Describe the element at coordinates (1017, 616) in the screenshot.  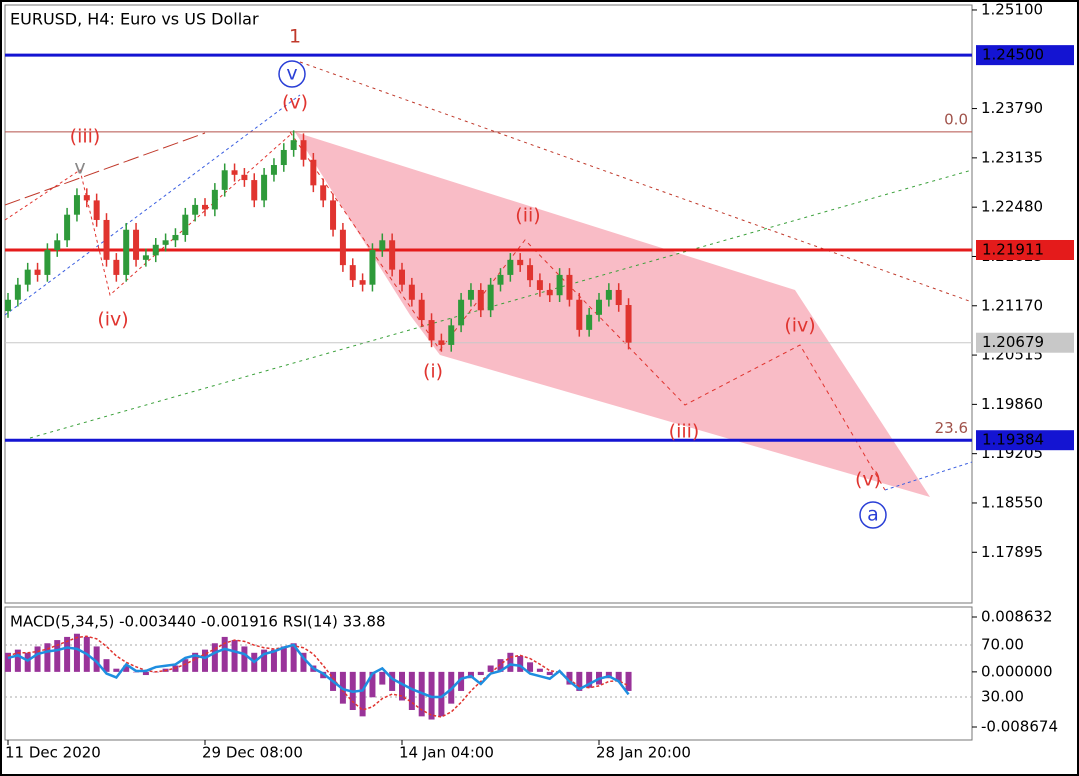
I see `y-tick-label: 0.008632` at that location.